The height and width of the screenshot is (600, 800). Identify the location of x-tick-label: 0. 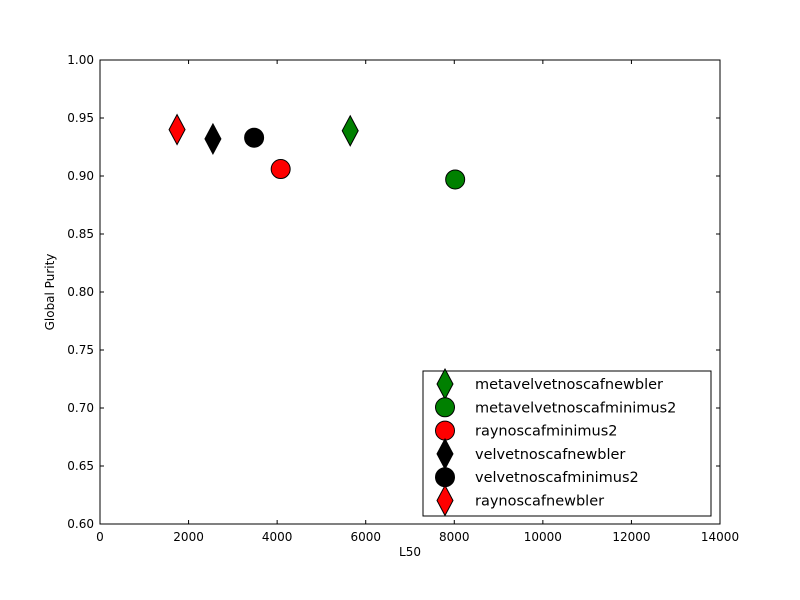
(100, 537).